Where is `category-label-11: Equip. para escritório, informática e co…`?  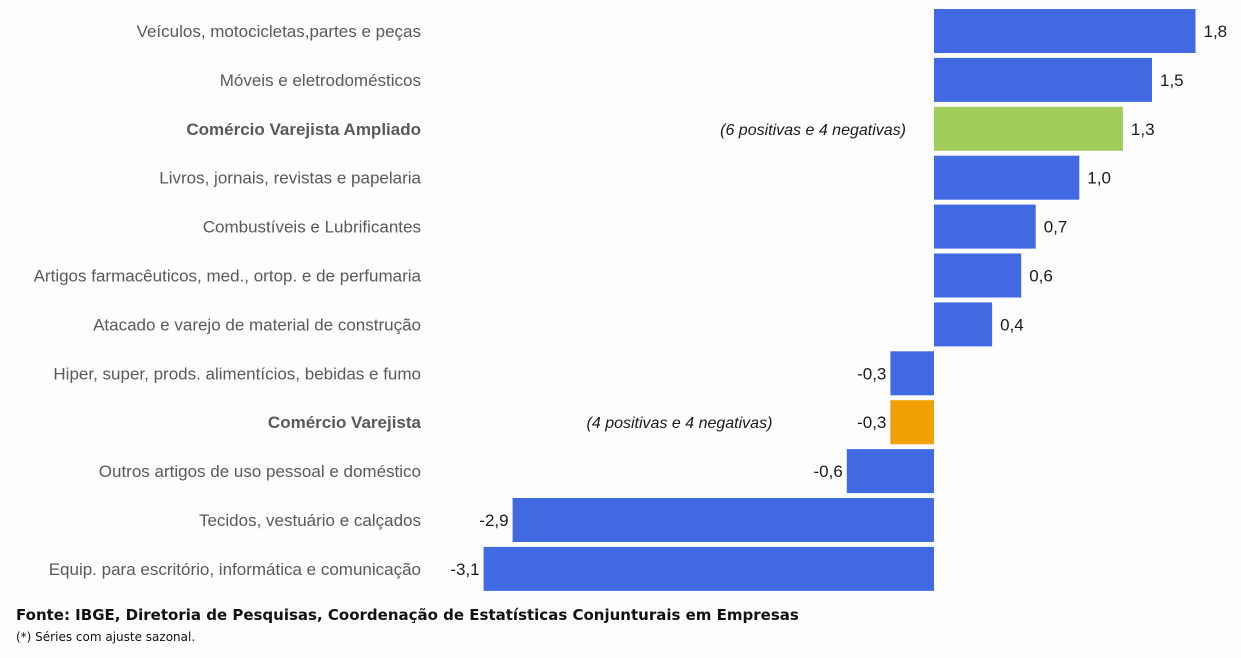 category-label-11: Equip. para escritório, informática e co… is located at coordinates (235, 569).